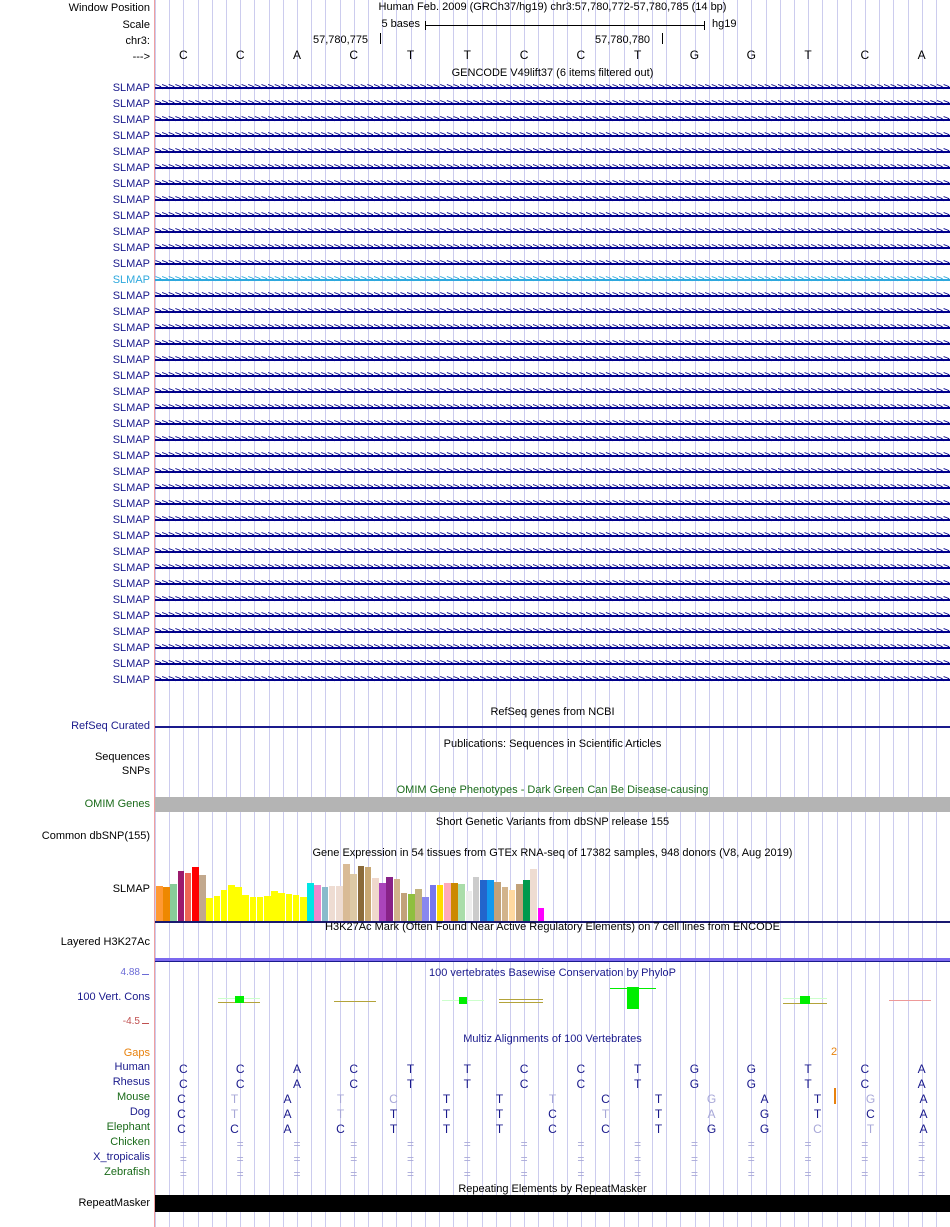 Image resolution: width=950 pixels, height=1227 pixels. I want to click on species-label: Mouse, so click(133, 1097).